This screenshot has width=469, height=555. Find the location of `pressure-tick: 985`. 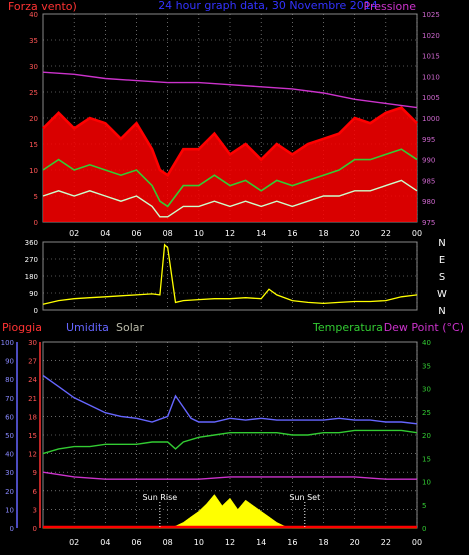

pressure-tick: 985 is located at coordinates (428, 181).